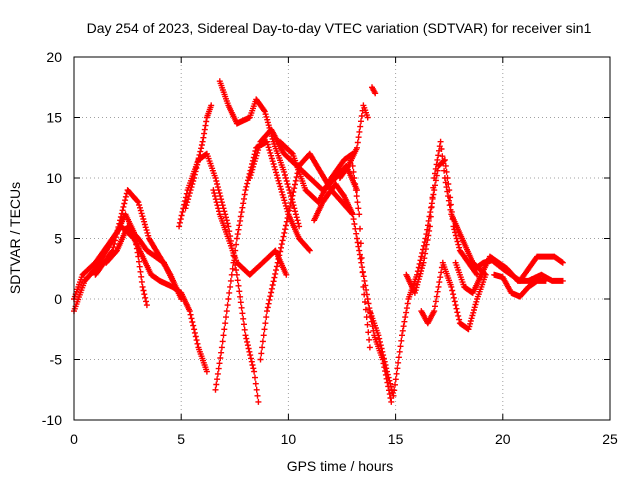  Describe the element at coordinates (54, 118) in the screenshot. I see `y-tick-label: 15` at that location.